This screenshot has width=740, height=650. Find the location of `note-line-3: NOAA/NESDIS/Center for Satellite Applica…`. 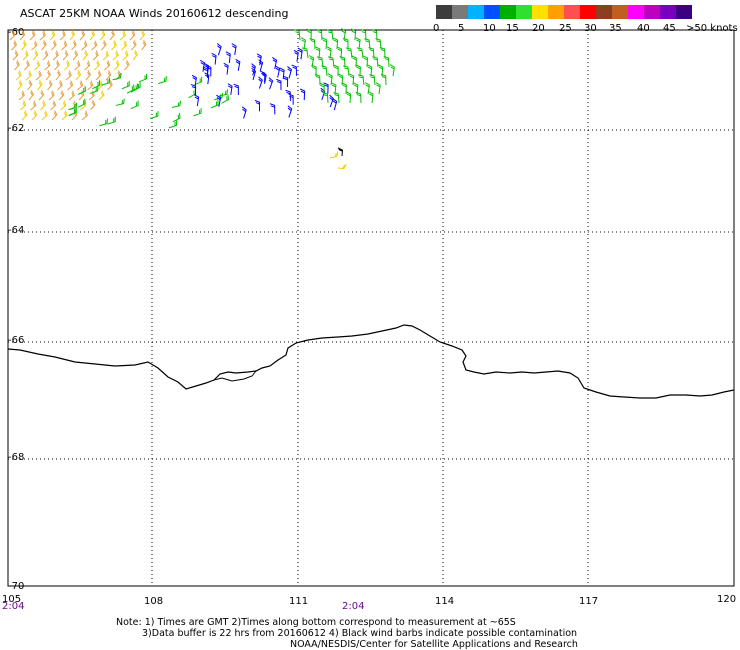

note-line-3: NOAA/NESDIS/Center for Satellite Applica… is located at coordinates (434, 644).